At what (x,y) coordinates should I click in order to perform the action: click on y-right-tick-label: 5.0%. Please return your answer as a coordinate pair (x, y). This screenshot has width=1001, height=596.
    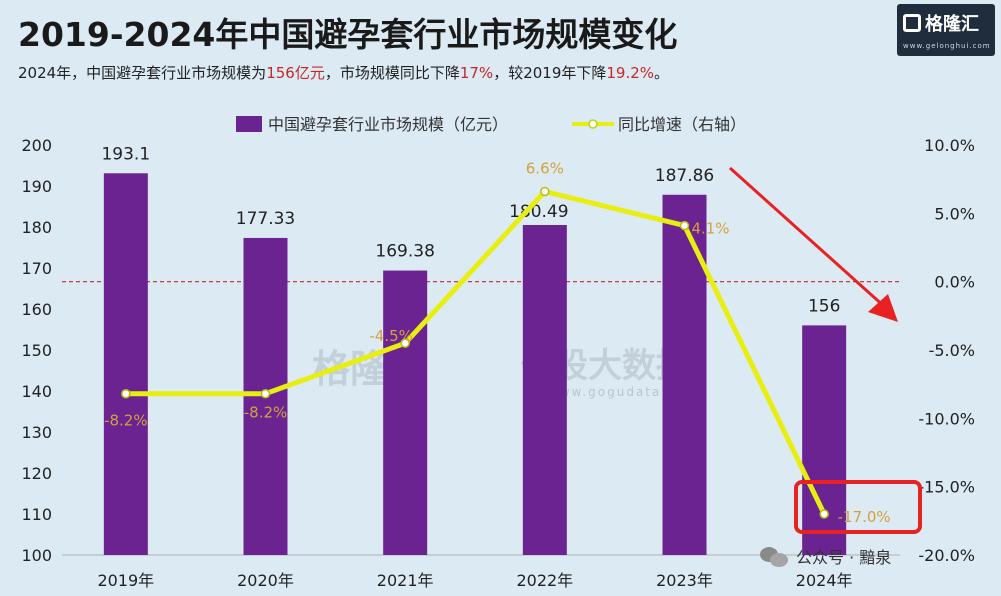
    Looking at the image, I should click on (954, 213).